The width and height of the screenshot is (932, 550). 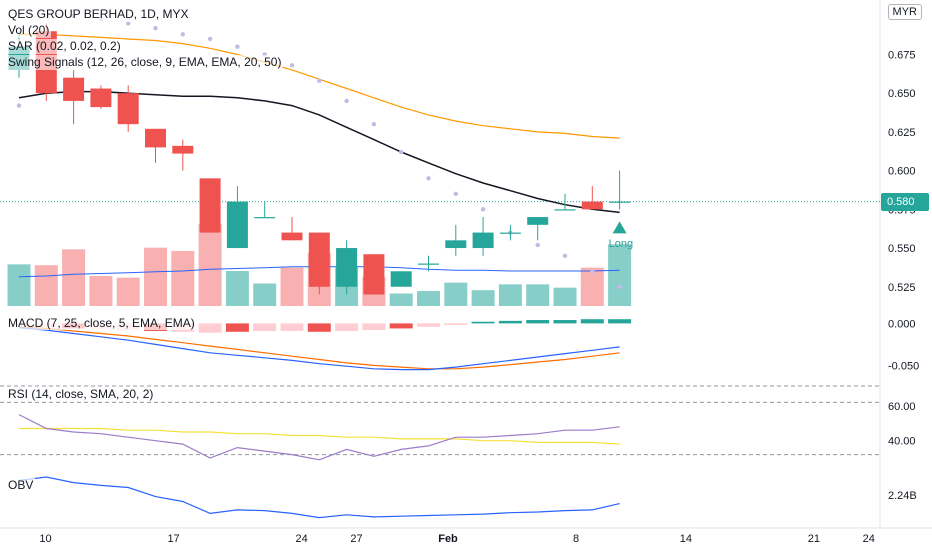 I want to click on rsi-tick-label: 40.00, so click(x=902, y=442).